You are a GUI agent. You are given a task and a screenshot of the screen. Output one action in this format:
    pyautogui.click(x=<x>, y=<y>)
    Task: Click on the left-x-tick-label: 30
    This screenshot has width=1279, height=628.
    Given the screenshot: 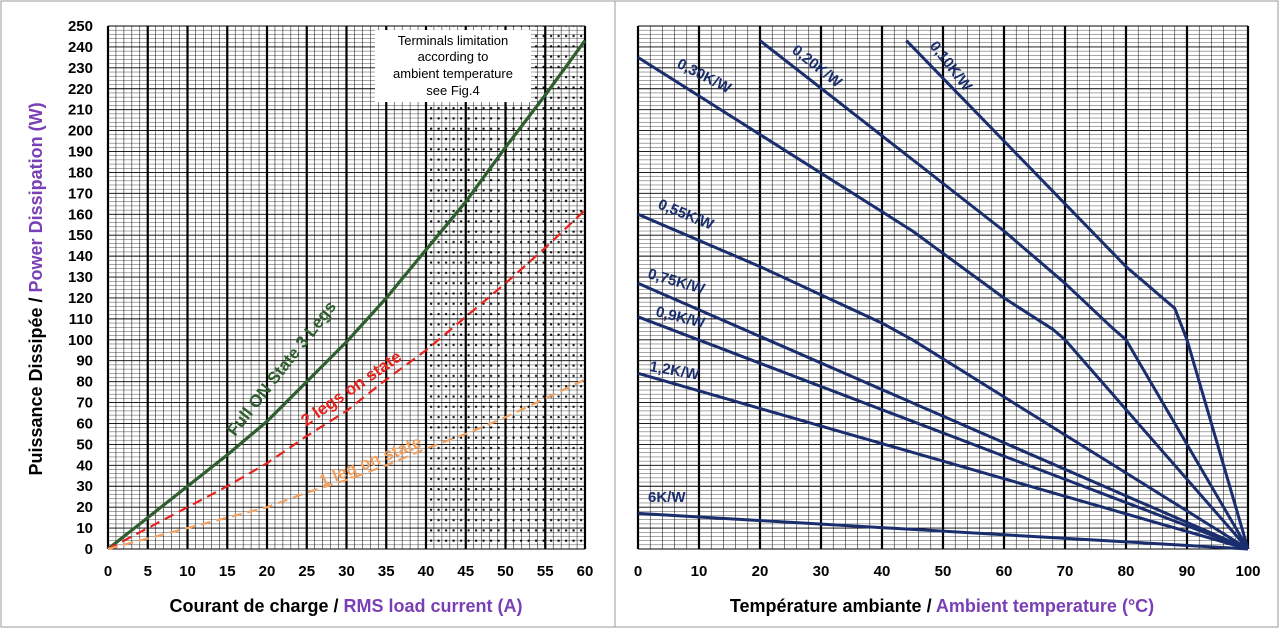 What is the action you would take?
    pyautogui.click(x=346, y=571)
    